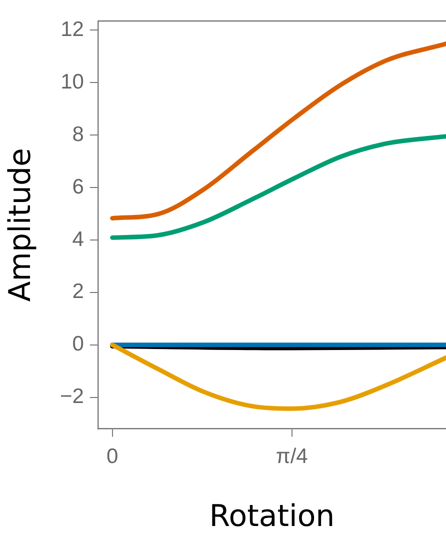  Describe the element at coordinates (72, 82) in the screenshot. I see `y-tick-label: 10` at that location.